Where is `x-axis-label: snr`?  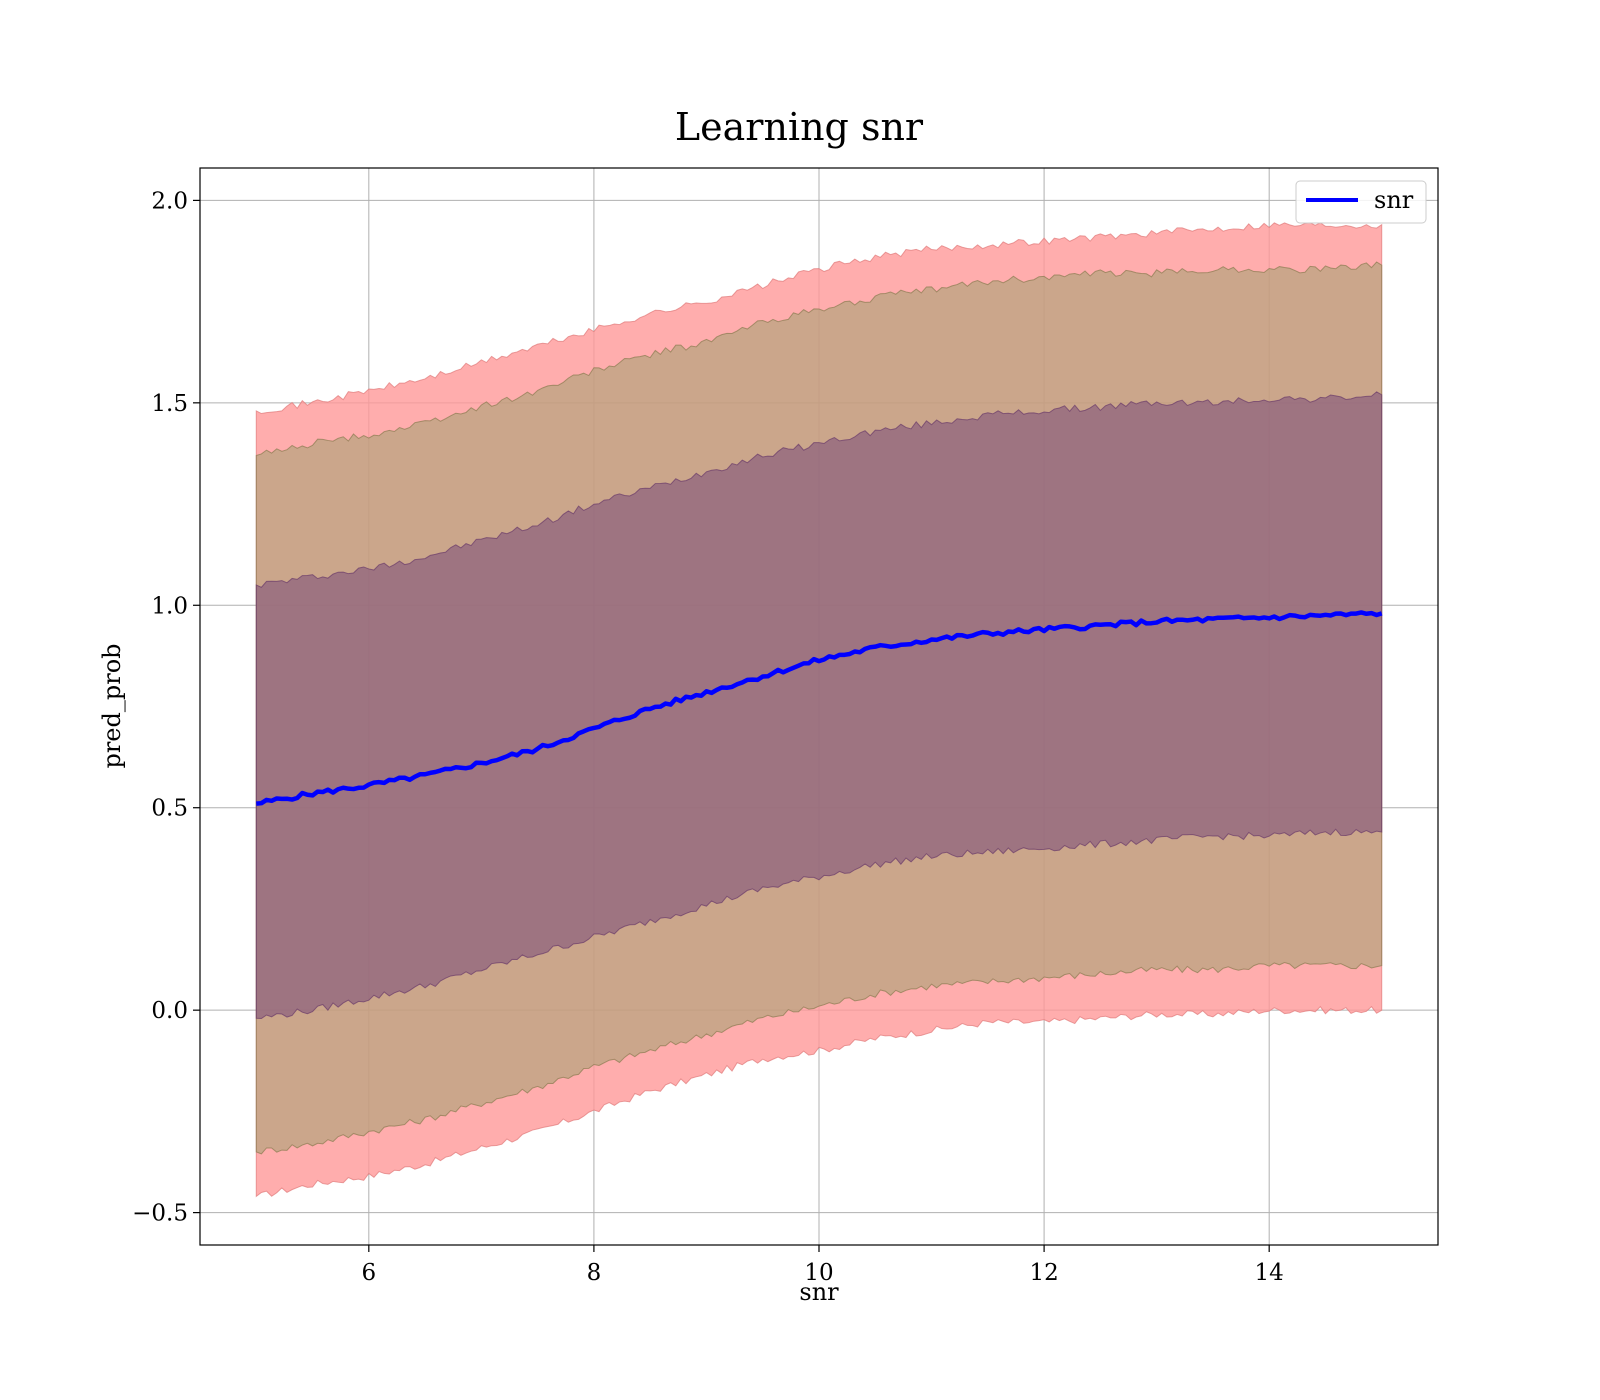 x-axis-label: snr is located at coordinates (819, 1292).